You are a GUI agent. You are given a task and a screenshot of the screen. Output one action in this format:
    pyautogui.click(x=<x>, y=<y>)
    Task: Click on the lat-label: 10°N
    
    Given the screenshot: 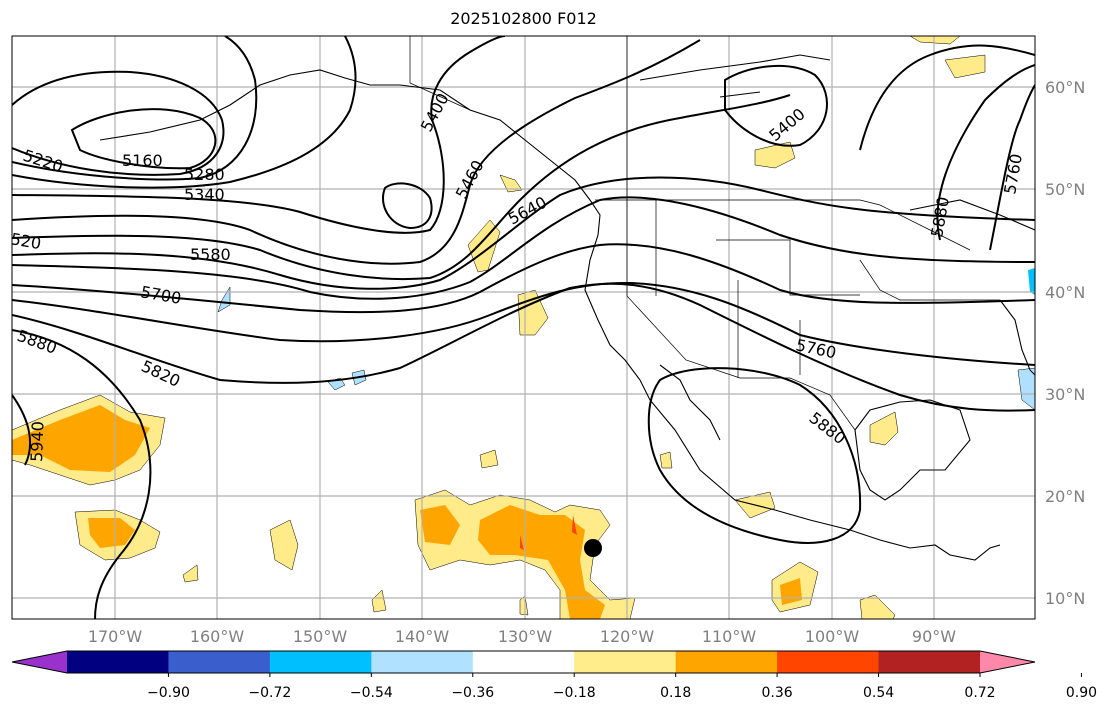 What is the action you would take?
    pyautogui.click(x=1065, y=598)
    